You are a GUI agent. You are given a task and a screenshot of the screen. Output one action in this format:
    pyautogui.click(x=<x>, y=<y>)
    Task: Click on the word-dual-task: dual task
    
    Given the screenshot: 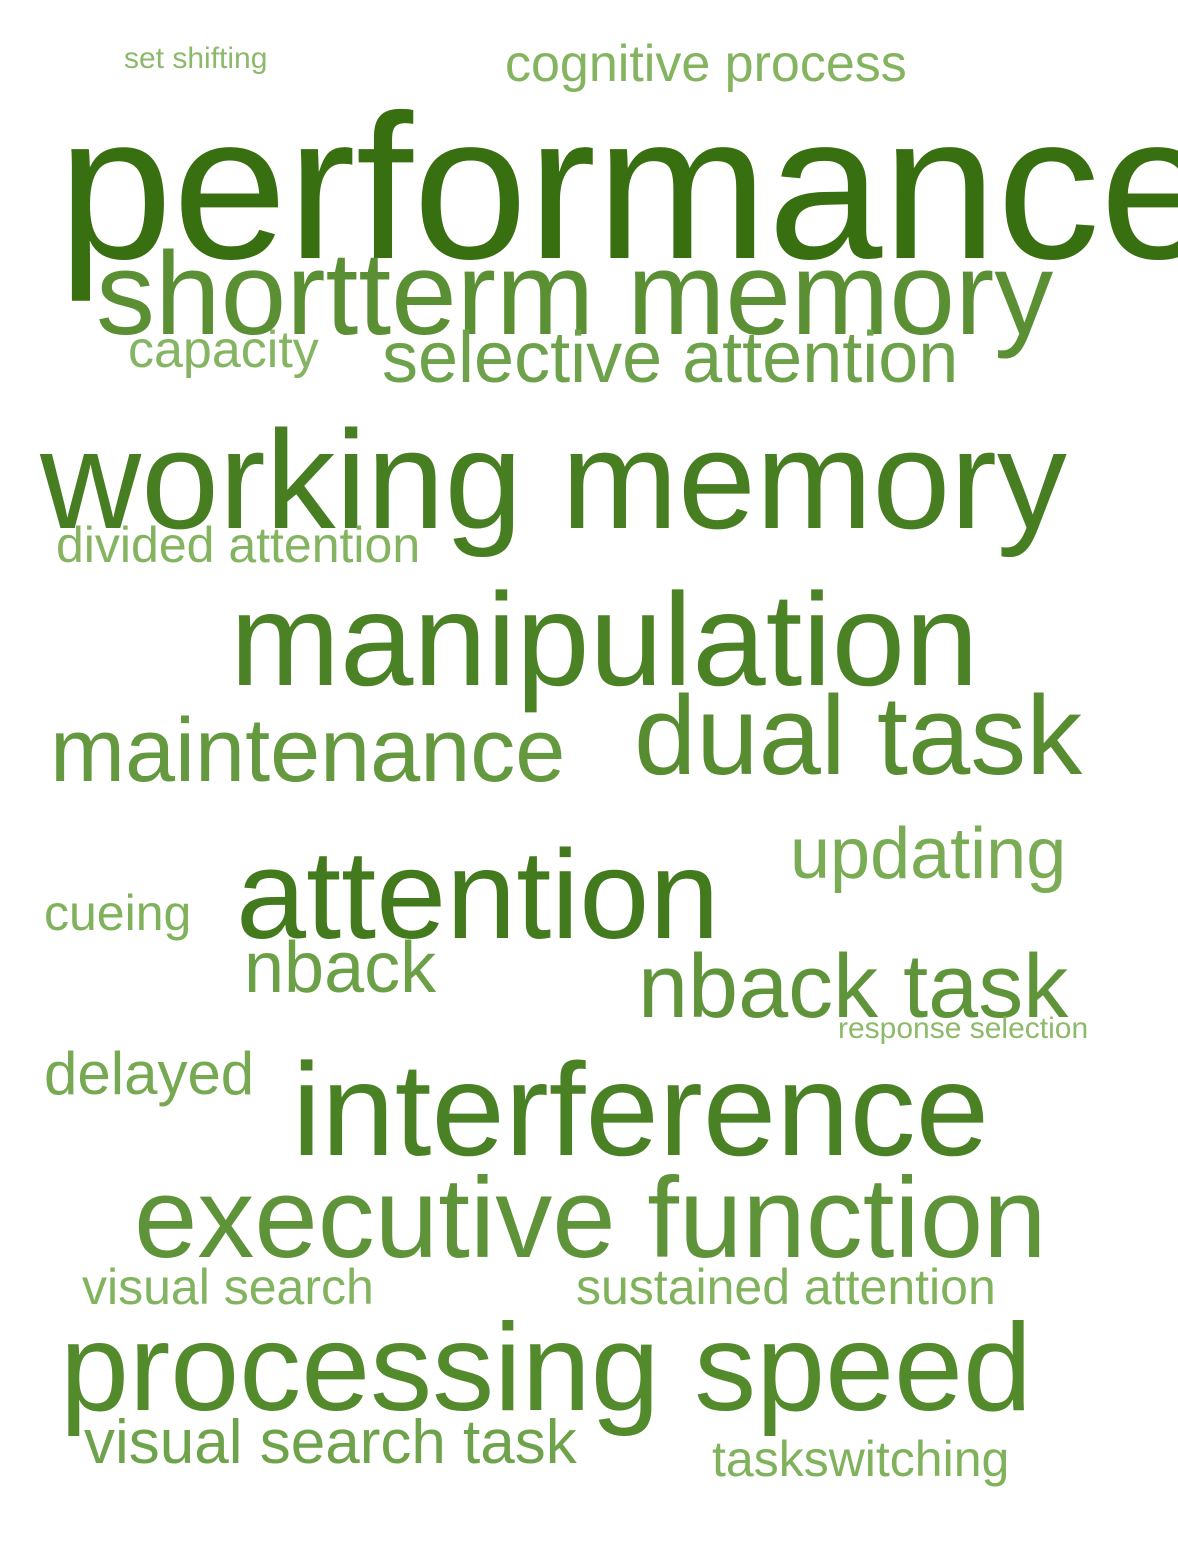 What is the action you would take?
    pyautogui.click(x=858, y=735)
    